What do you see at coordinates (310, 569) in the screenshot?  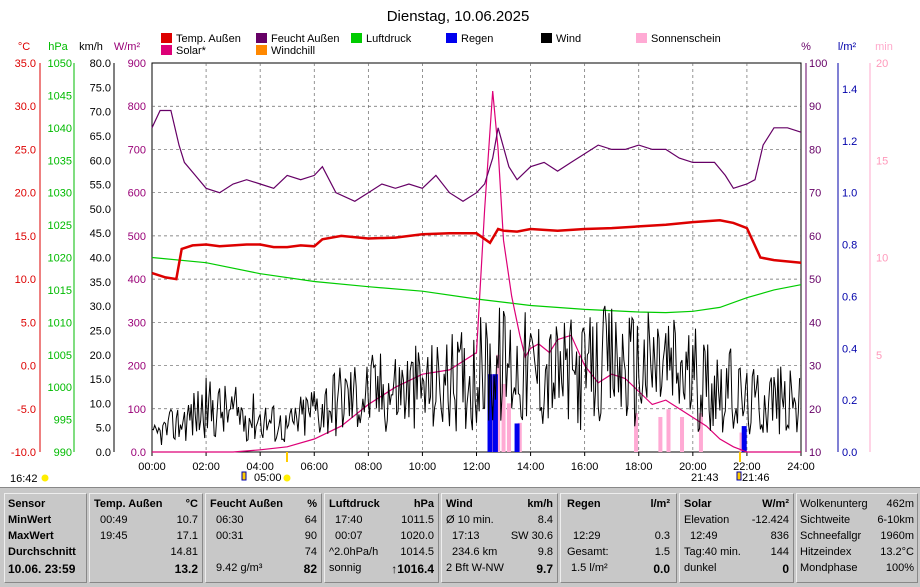 I see `hum-current: 82` at bounding box center [310, 569].